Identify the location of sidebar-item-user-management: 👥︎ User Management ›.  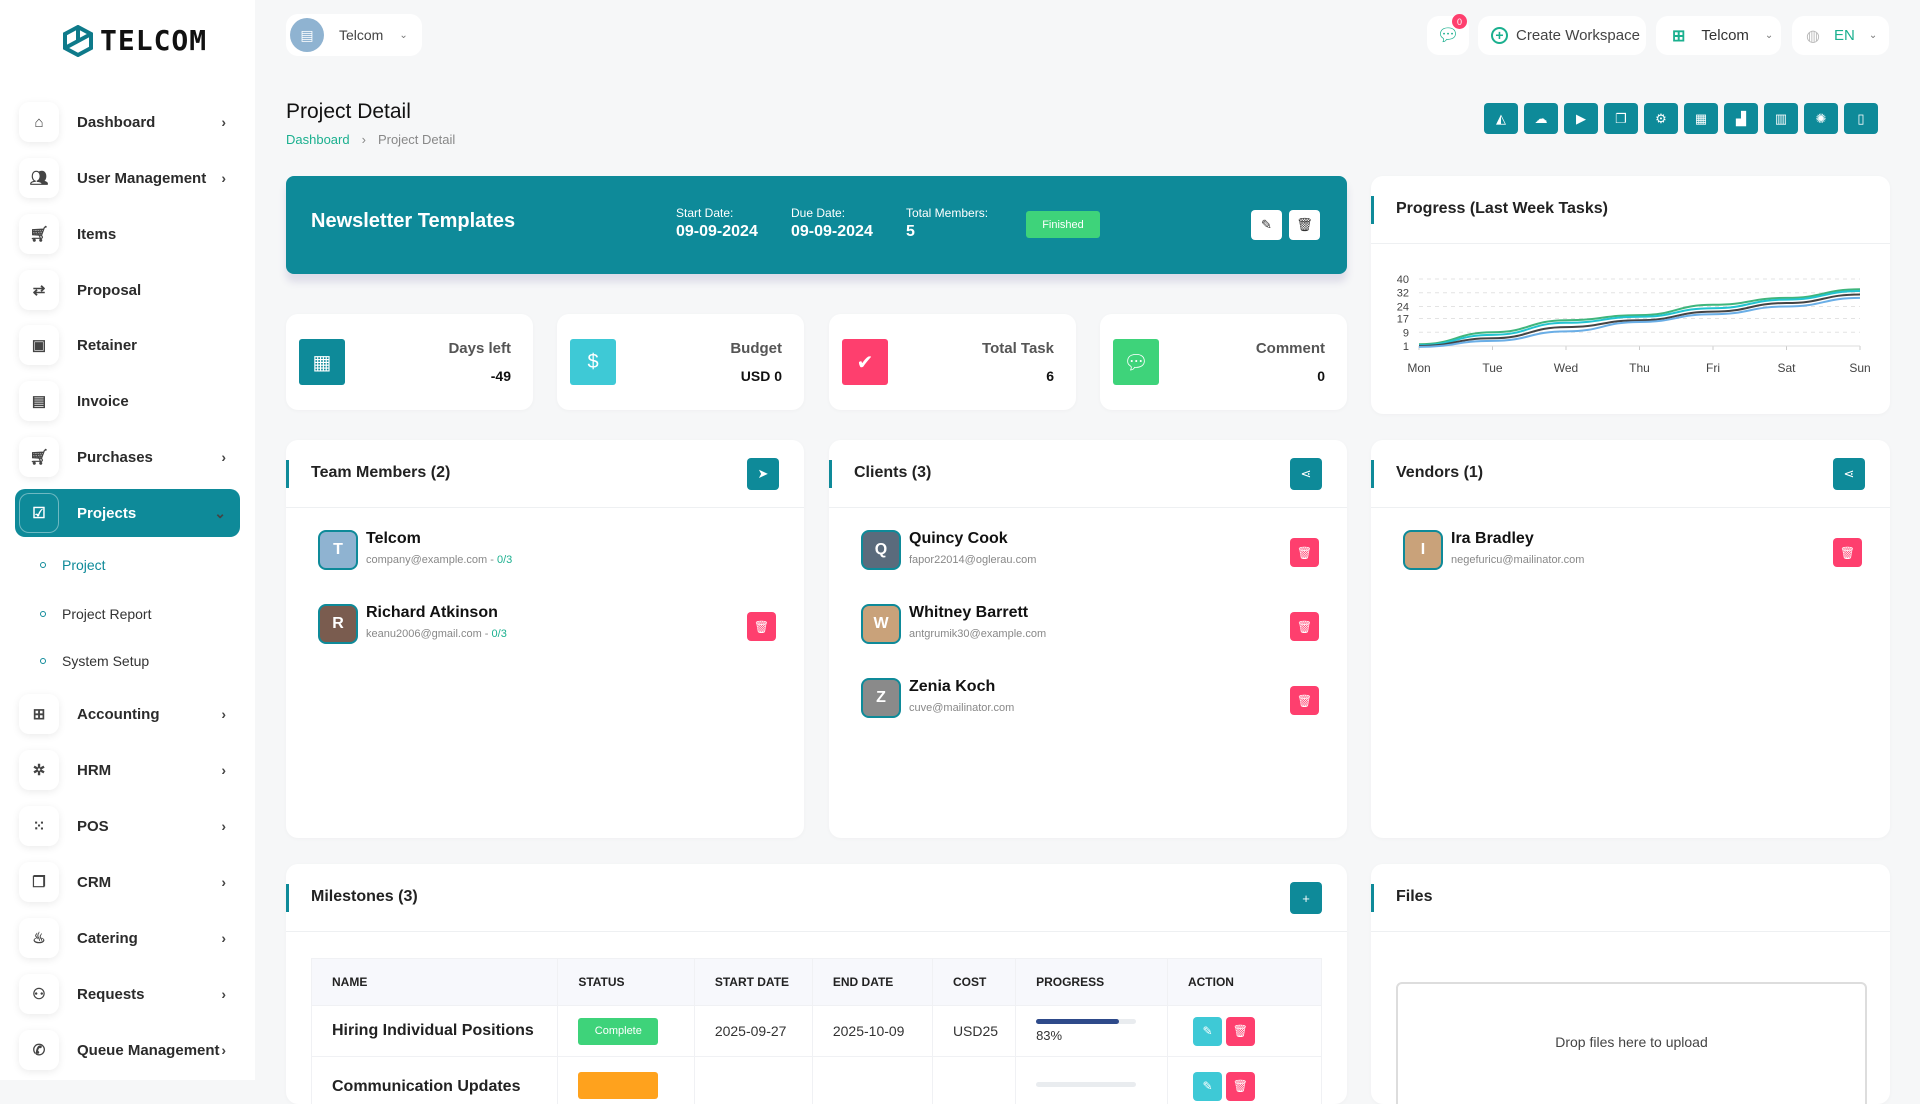
(127, 178).